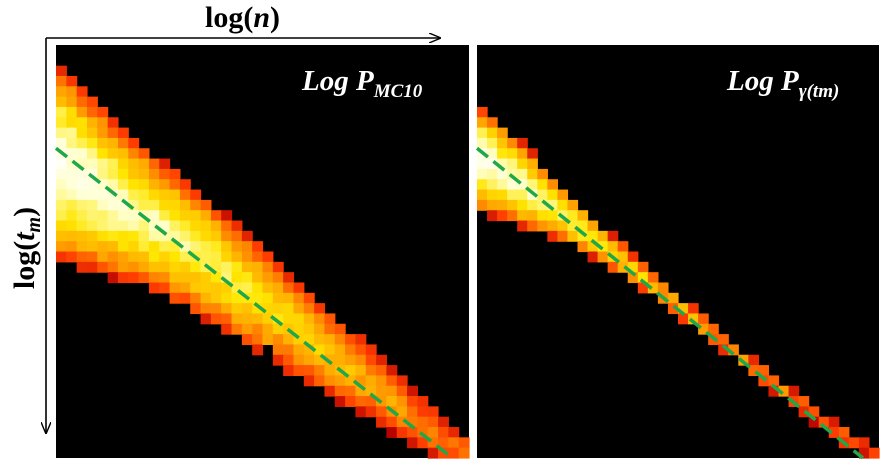 This screenshot has width=881, height=465. What do you see at coordinates (782, 83) in the screenshot?
I see `panel-label: Log Pγ(tm)` at bounding box center [782, 83].